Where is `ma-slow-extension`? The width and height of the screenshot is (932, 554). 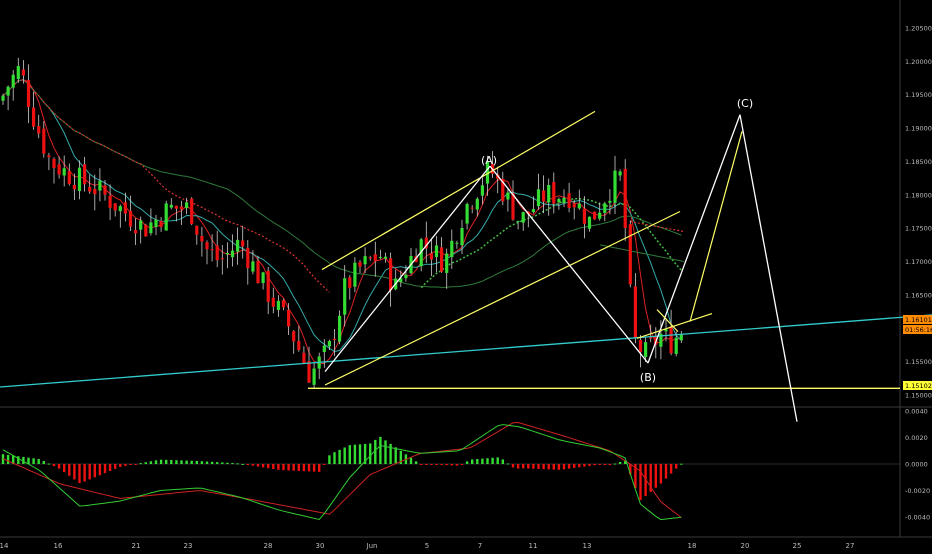 ma-slow-extension is located at coordinates (642, 253).